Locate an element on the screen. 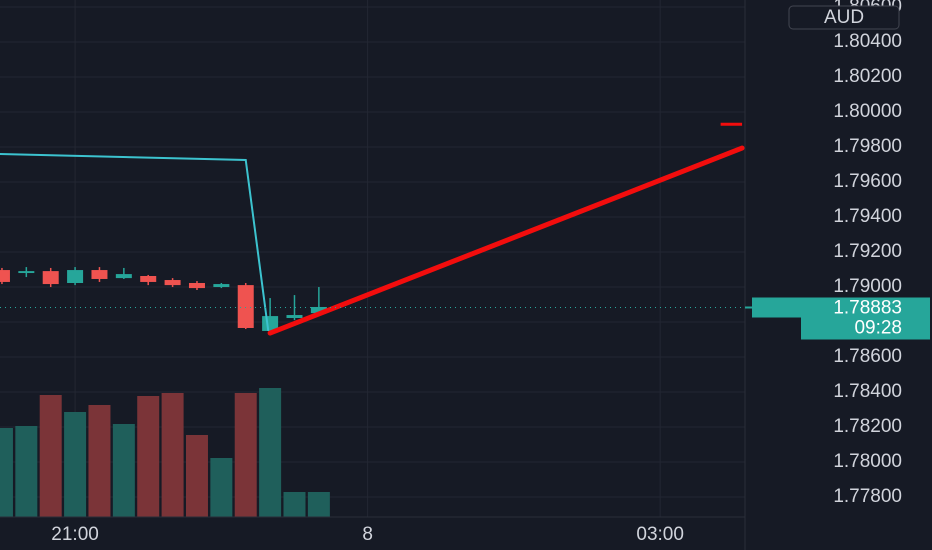 The image size is (932, 550). volume-pane is located at coordinates (165, 452).